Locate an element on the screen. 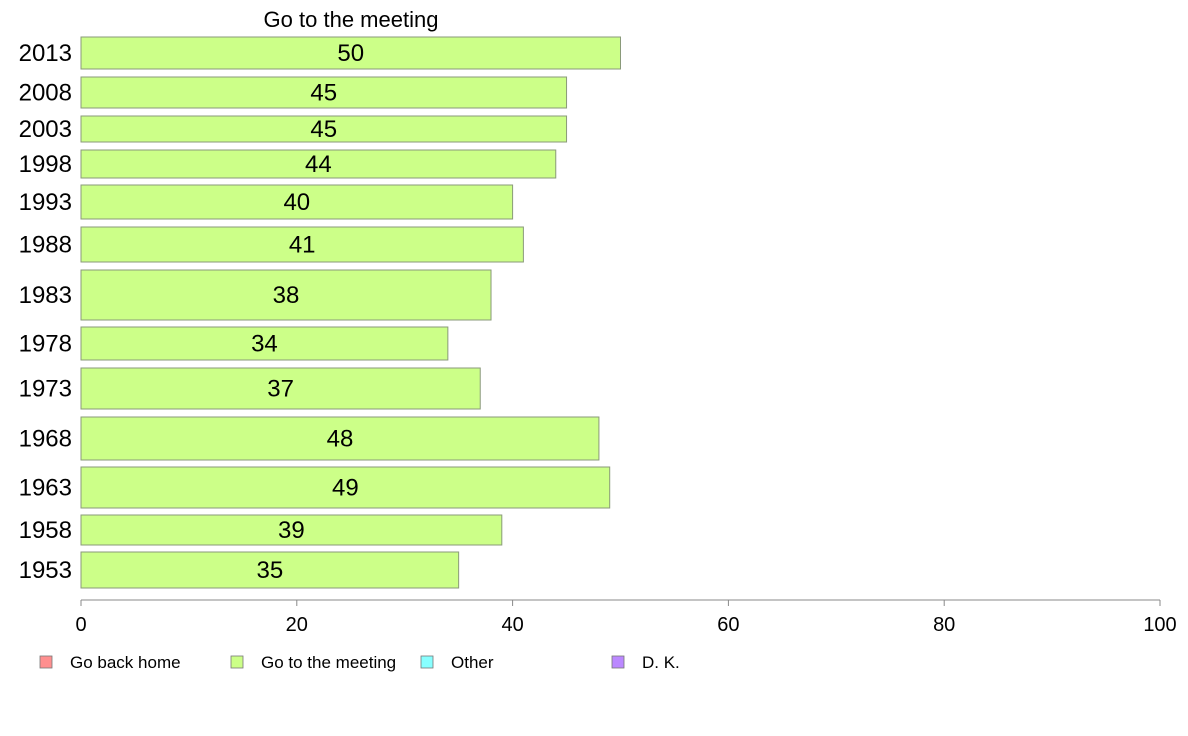 The width and height of the screenshot is (1188, 736). bar-value-label: 34 is located at coordinates (264, 344).